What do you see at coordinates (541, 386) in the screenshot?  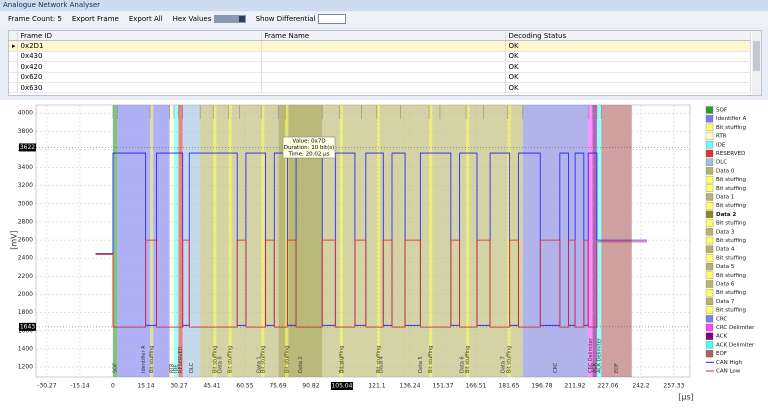 I see `x-tick-label: 196.78` at bounding box center [541, 386].